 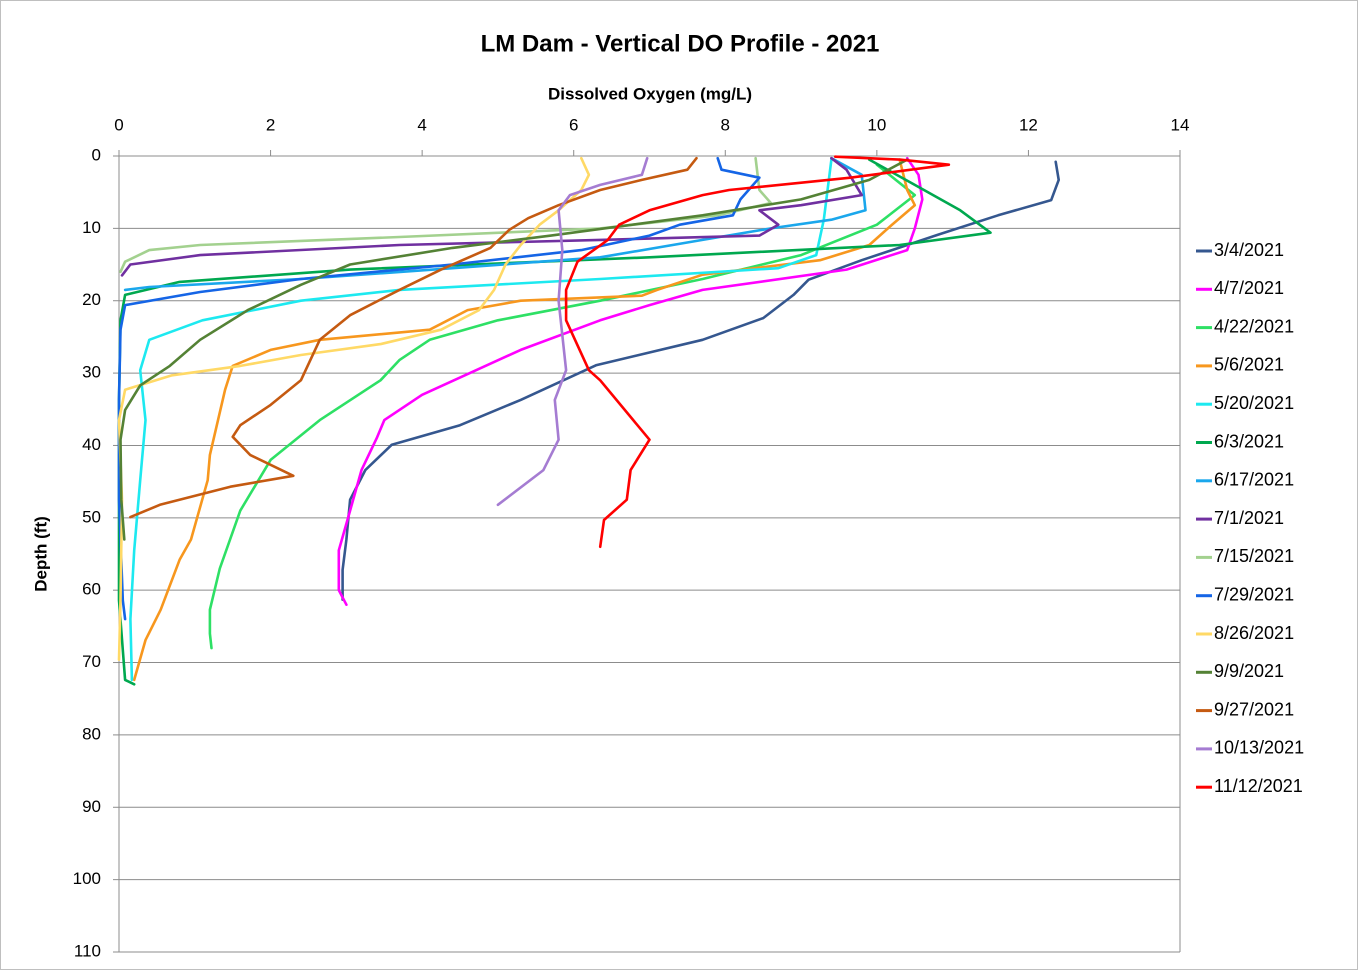 What do you see at coordinates (91, 661) in the screenshot?
I see `y-tick-label: 70` at bounding box center [91, 661].